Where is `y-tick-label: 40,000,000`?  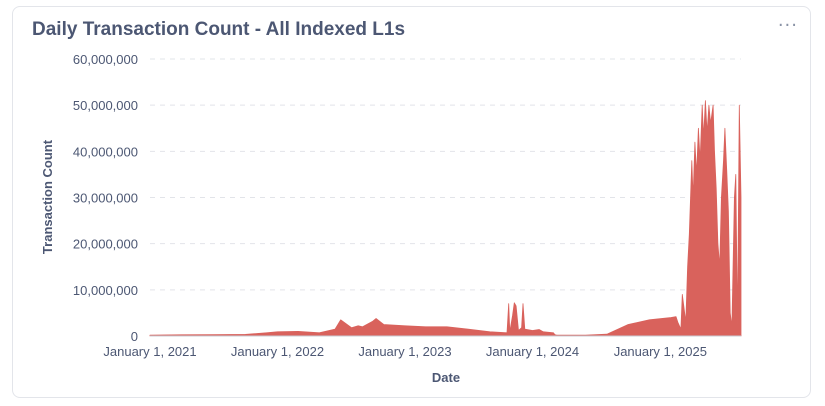 y-tick-label: 40,000,000 is located at coordinates (105, 151).